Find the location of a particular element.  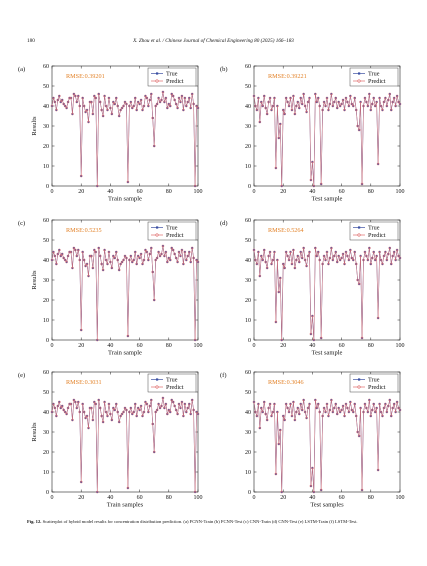

x-tick-label: 40 is located at coordinates (312, 346).